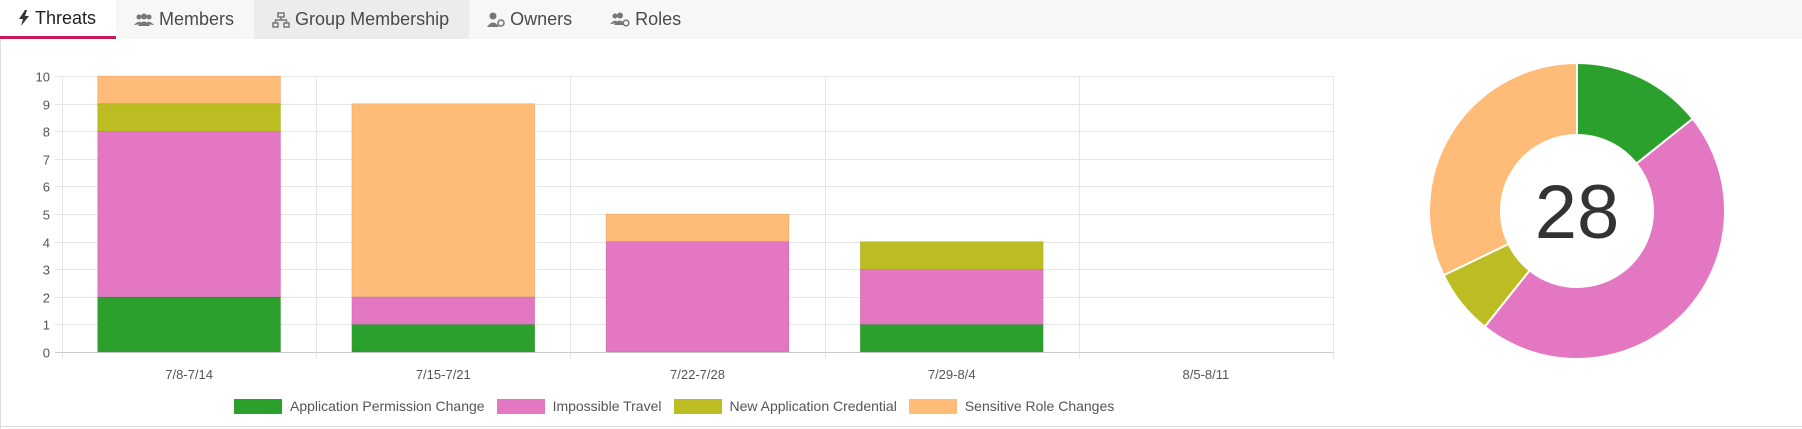 The image size is (1802, 429). What do you see at coordinates (658, 19) in the screenshot?
I see `tab-label: Roles` at bounding box center [658, 19].